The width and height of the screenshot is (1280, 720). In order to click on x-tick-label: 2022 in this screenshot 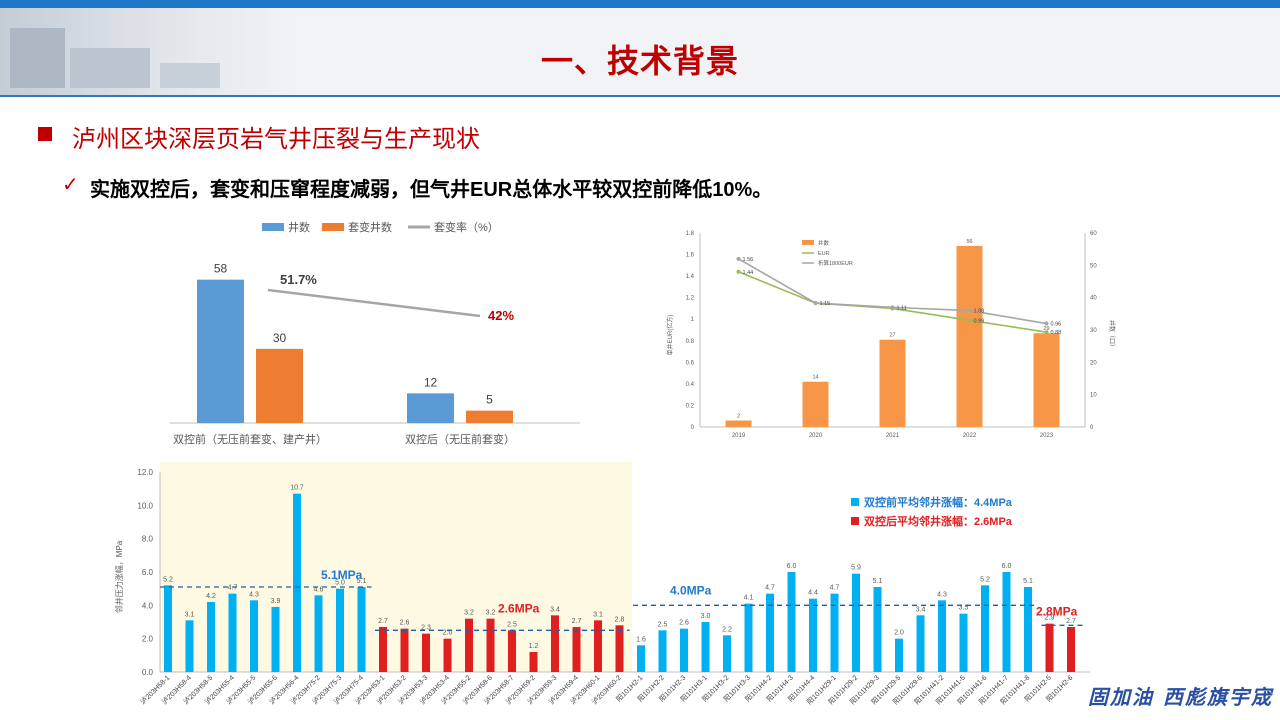, I will do `click(970, 436)`.